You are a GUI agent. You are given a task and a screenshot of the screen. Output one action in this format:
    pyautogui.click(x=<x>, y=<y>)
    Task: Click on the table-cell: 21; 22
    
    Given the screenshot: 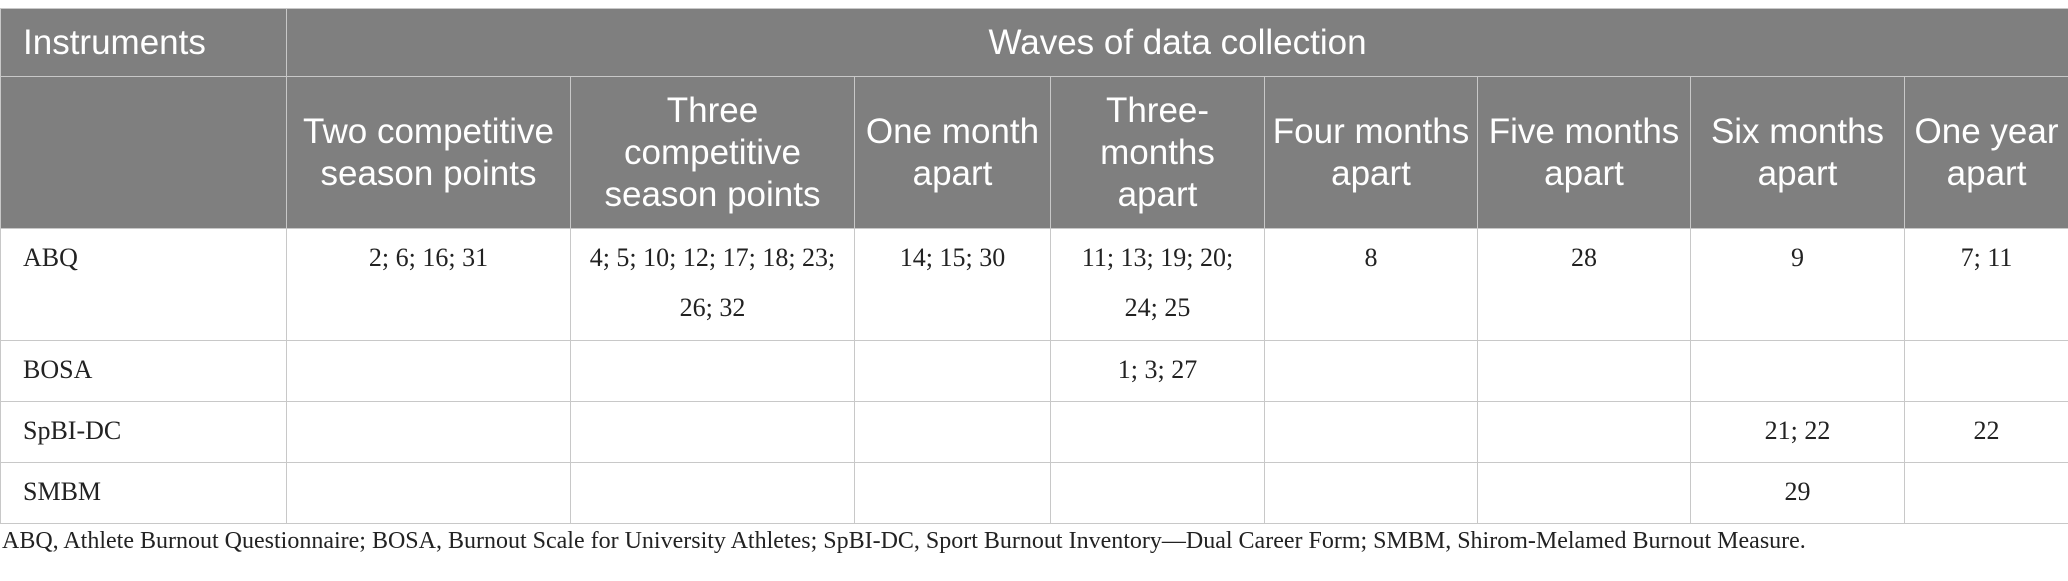 What is the action you would take?
    pyautogui.click(x=1797, y=432)
    